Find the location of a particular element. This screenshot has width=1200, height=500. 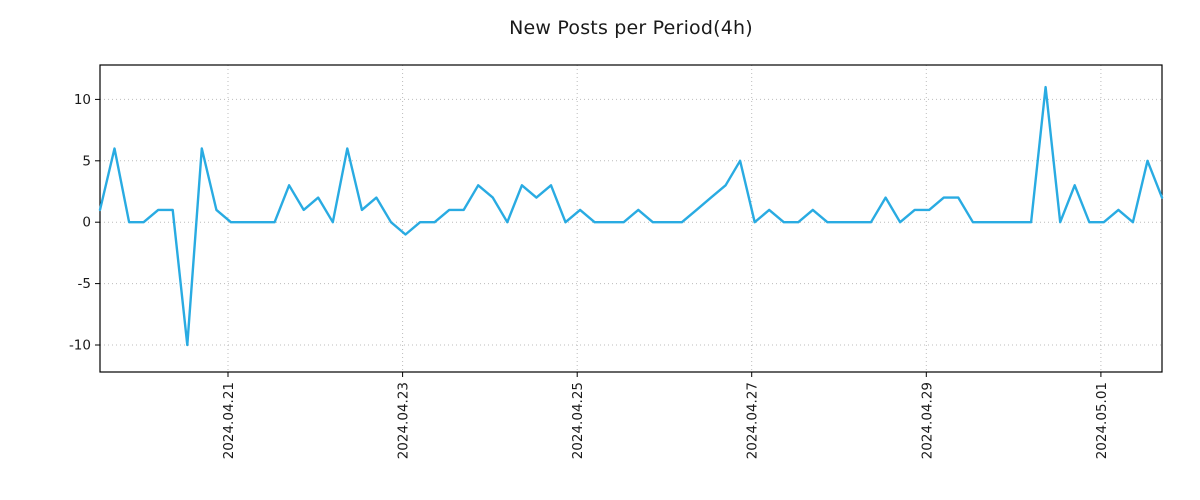

y-tick-label: -5 is located at coordinates (84, 284).